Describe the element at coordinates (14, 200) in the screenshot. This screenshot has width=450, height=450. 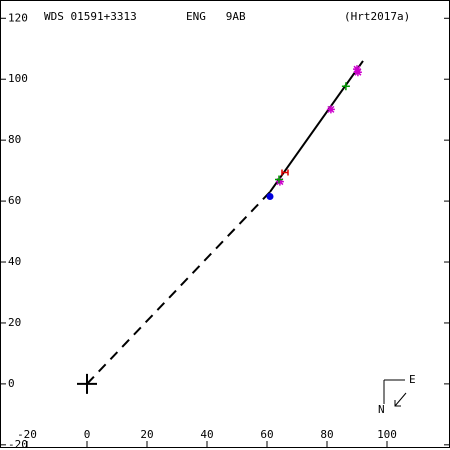
I see `y-tick-label: 60` at that location.